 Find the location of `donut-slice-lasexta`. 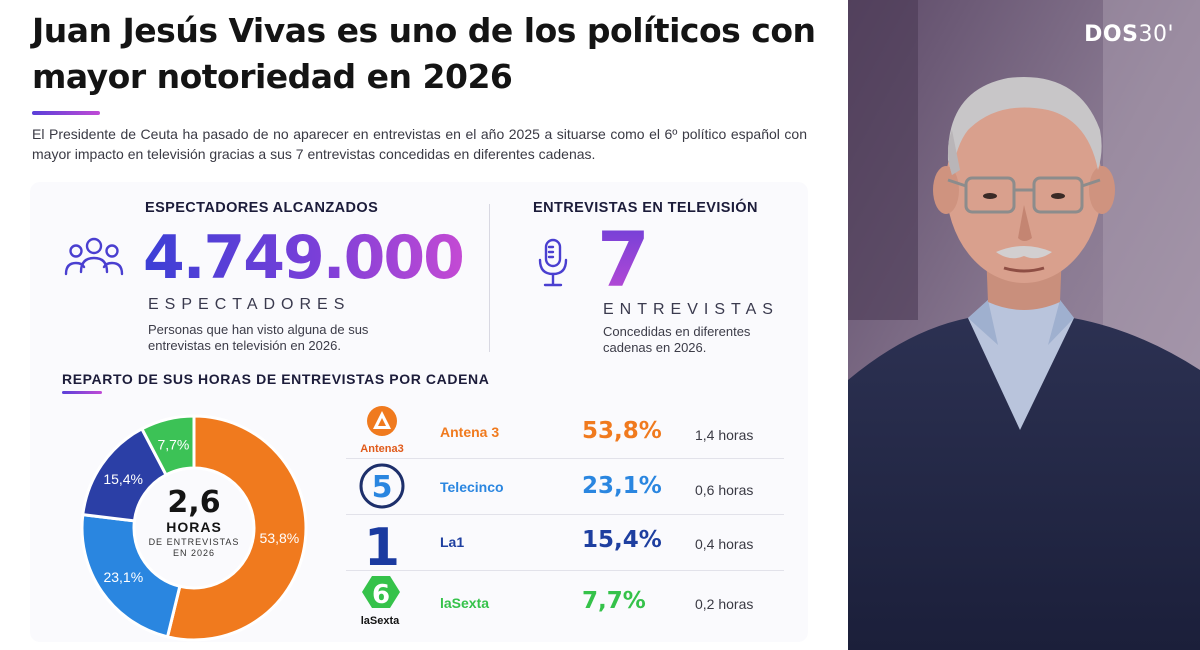

donut-slice-lasexta is located at coordinates (167, 445).